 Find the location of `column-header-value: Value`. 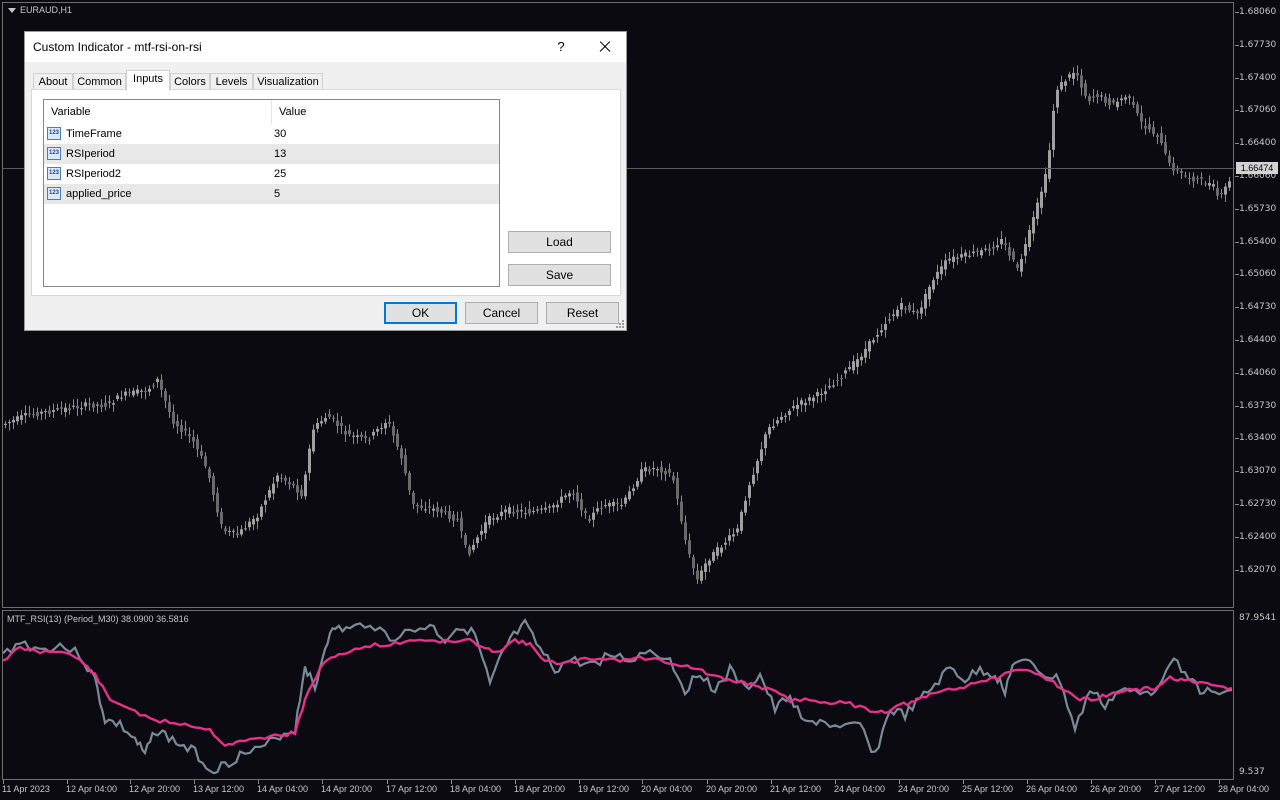

column-header-value: Value is located at coordinates (293, 112).